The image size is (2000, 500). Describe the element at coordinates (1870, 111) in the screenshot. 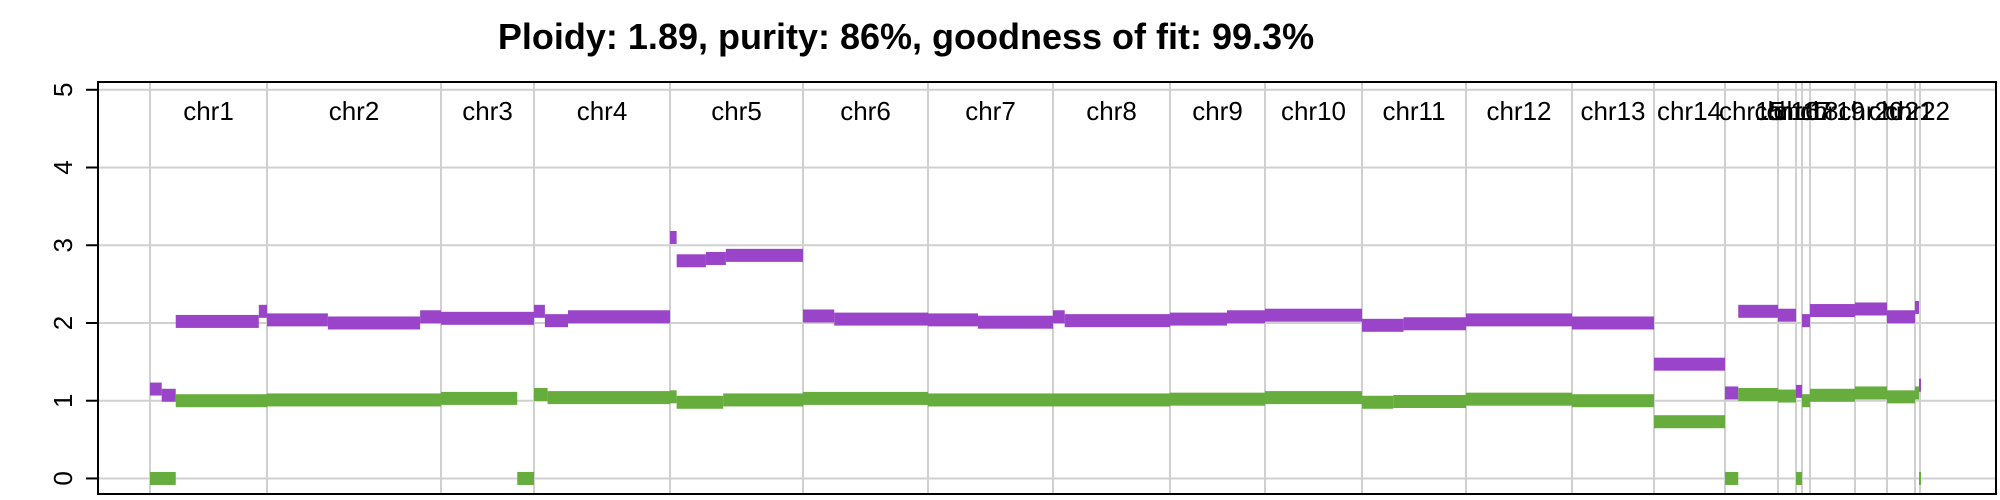

I see `chromosome-label: chr20` at that location.